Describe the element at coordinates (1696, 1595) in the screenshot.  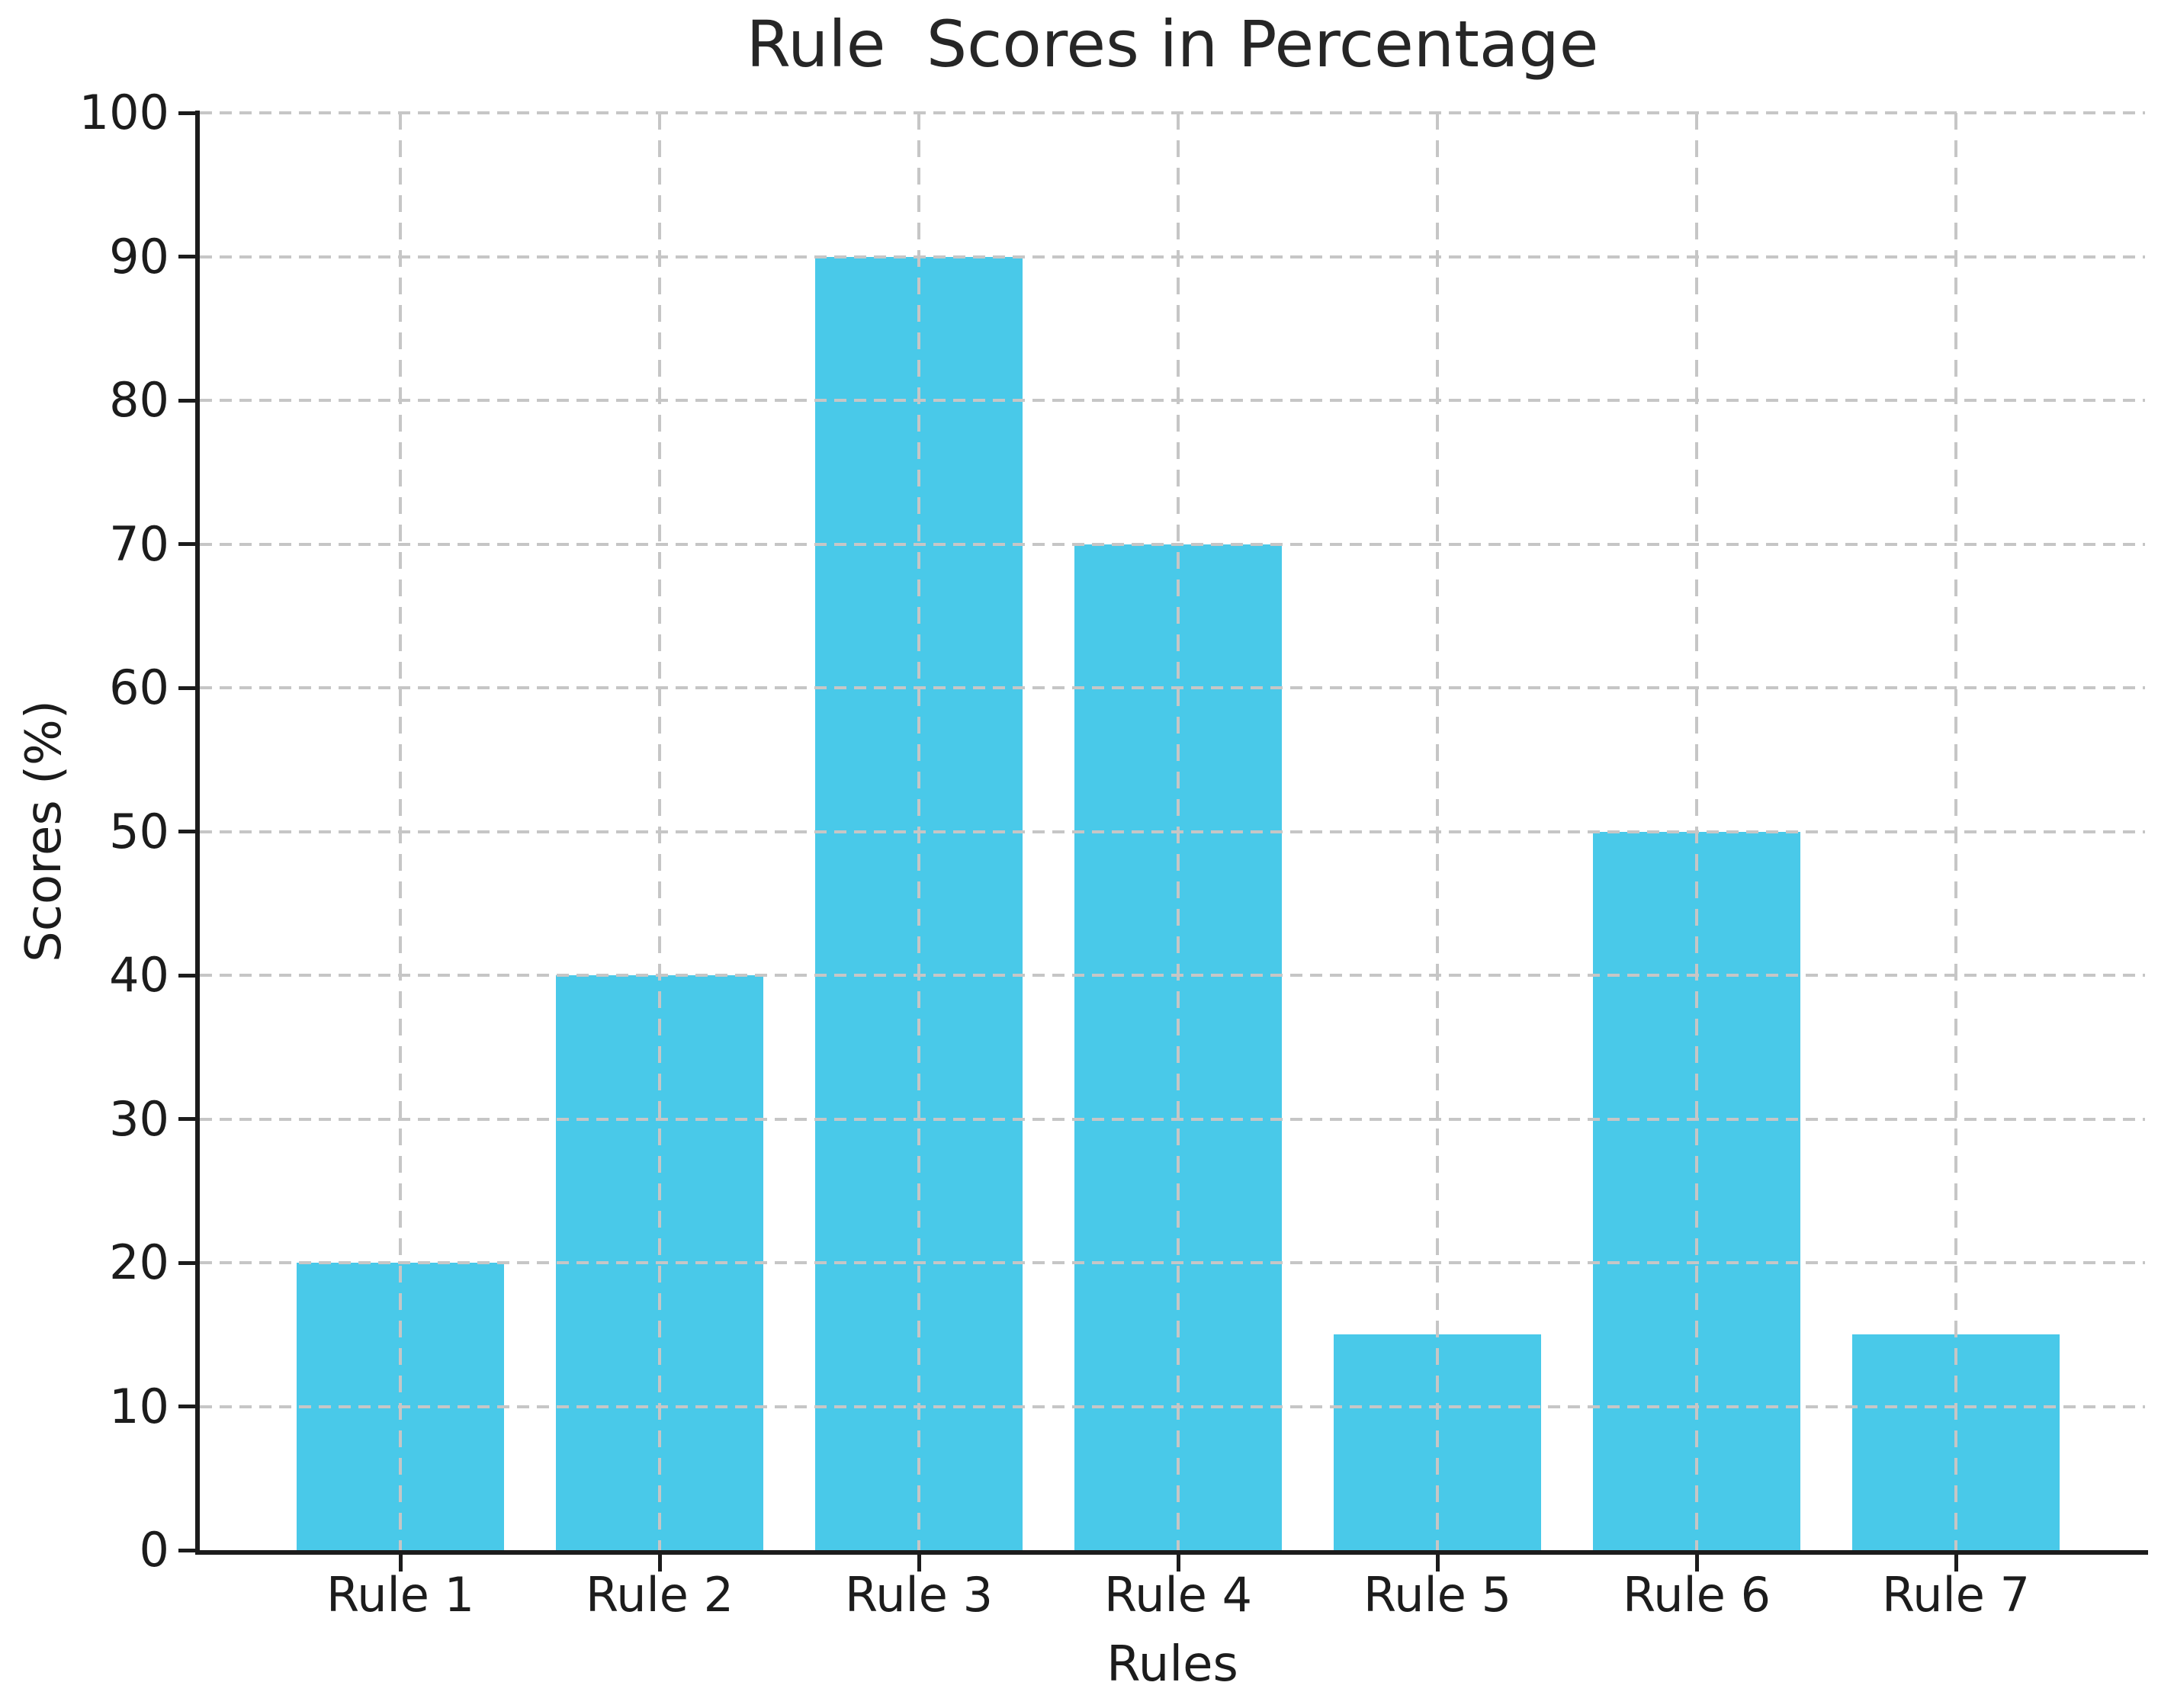
I see `x-tick-label: Rule 6` at that location.